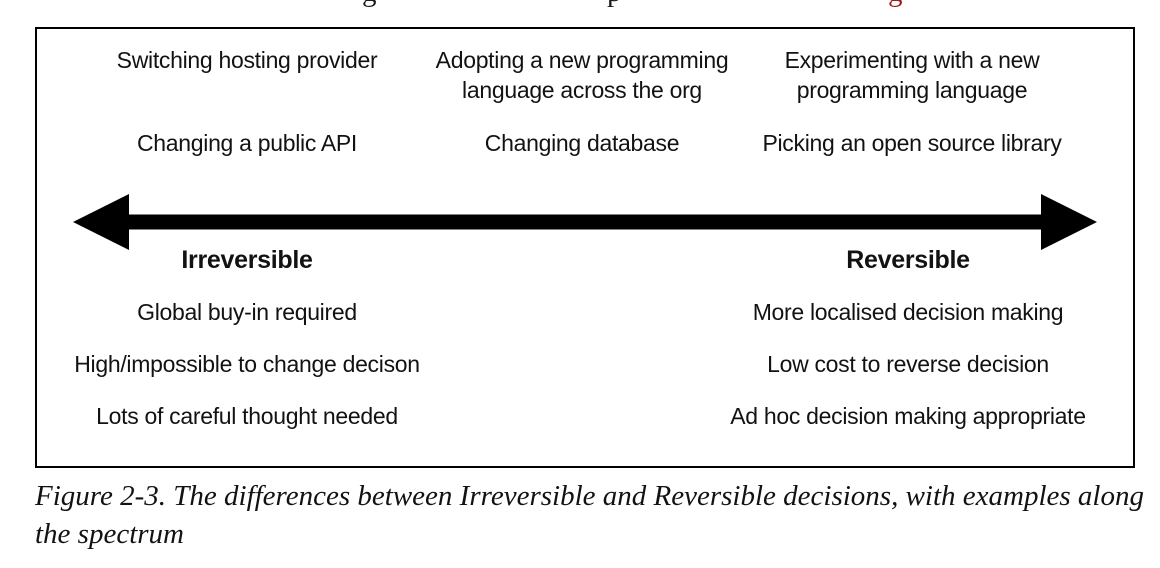 This screenshot has width=1160, height=568. I want to click on text-descender-fragment: g, so click(369, 3).